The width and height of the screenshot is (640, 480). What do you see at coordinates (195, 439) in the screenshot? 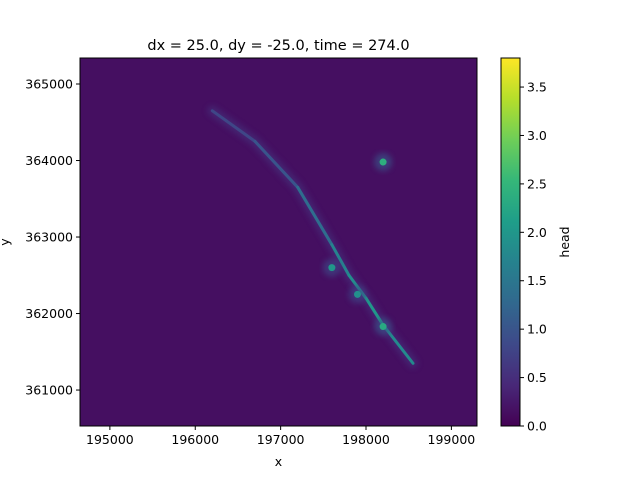
I see `x-tick-label: 196000` at bounding box center [195, 439].